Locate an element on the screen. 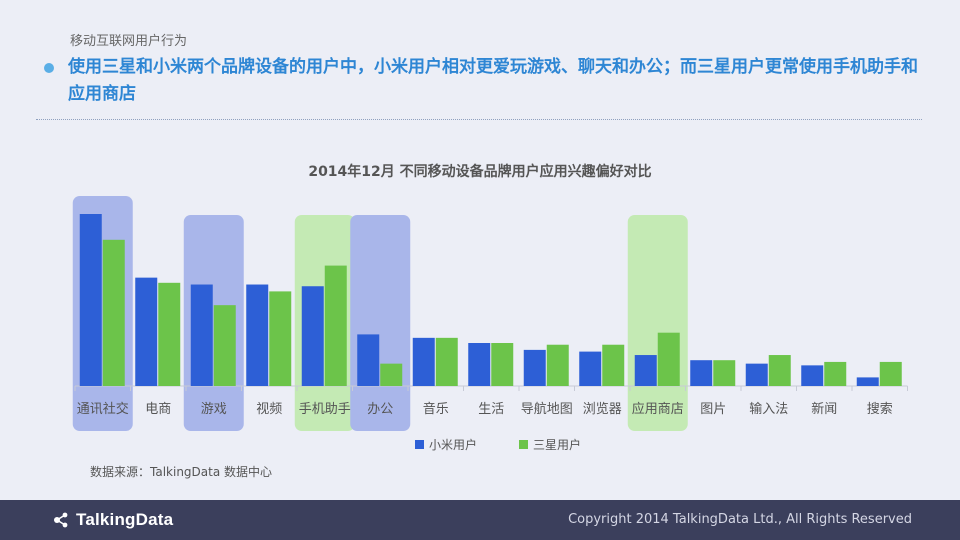  x-tick-label: 浏览器 is located at coordinates (602, 409).